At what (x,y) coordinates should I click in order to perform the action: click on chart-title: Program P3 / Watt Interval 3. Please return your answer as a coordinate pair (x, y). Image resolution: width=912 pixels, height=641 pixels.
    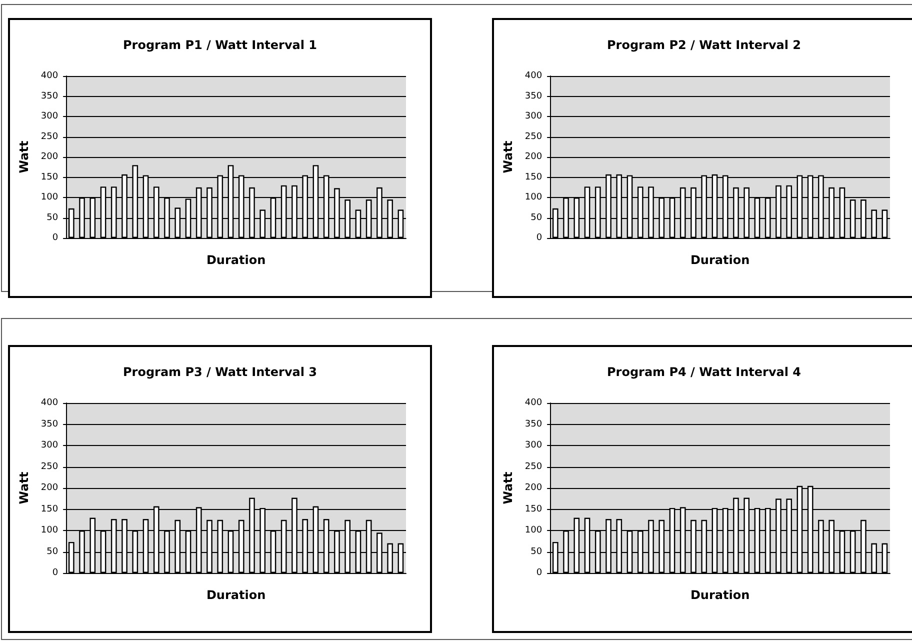
    Looking at the image, I should click on (220, 372).